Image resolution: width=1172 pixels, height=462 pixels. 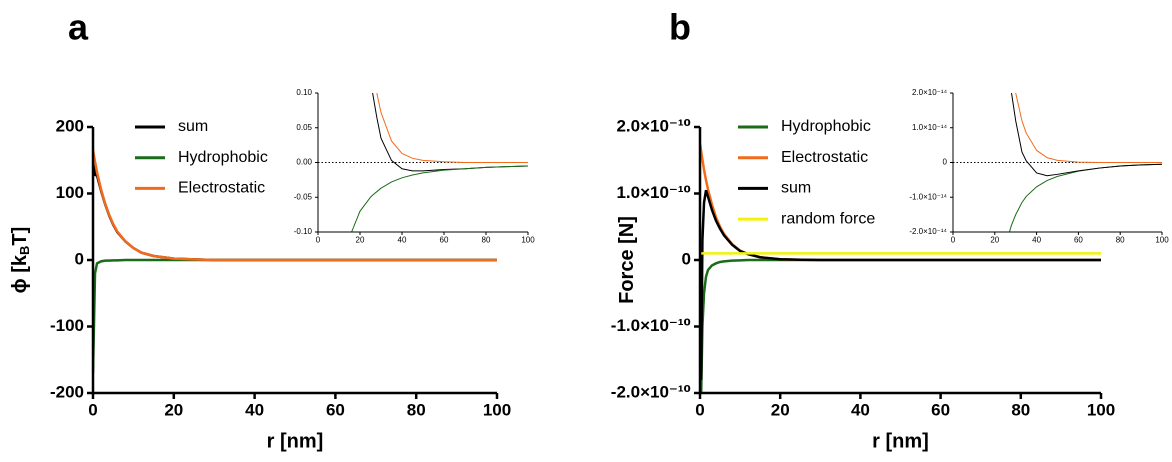 I want to click on y-tick-label: 100, so click(x=70, y=192).